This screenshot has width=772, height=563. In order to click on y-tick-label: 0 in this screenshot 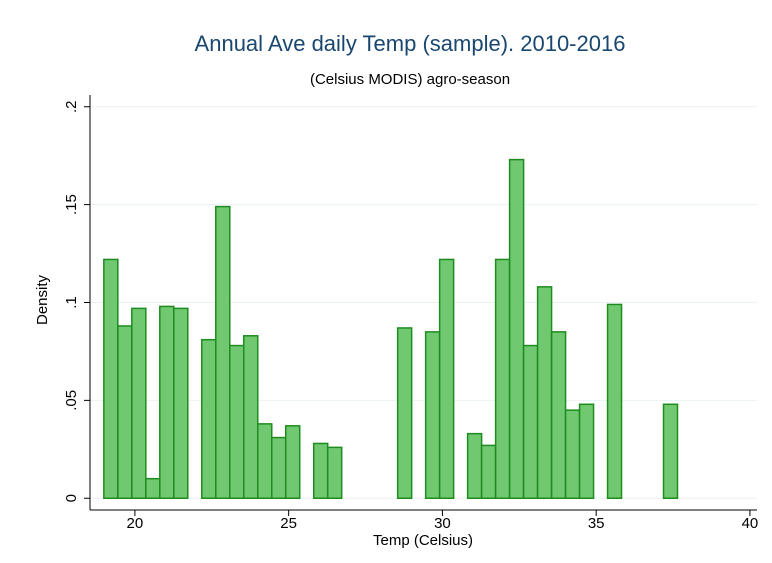, I will do `click(71, 498)`.